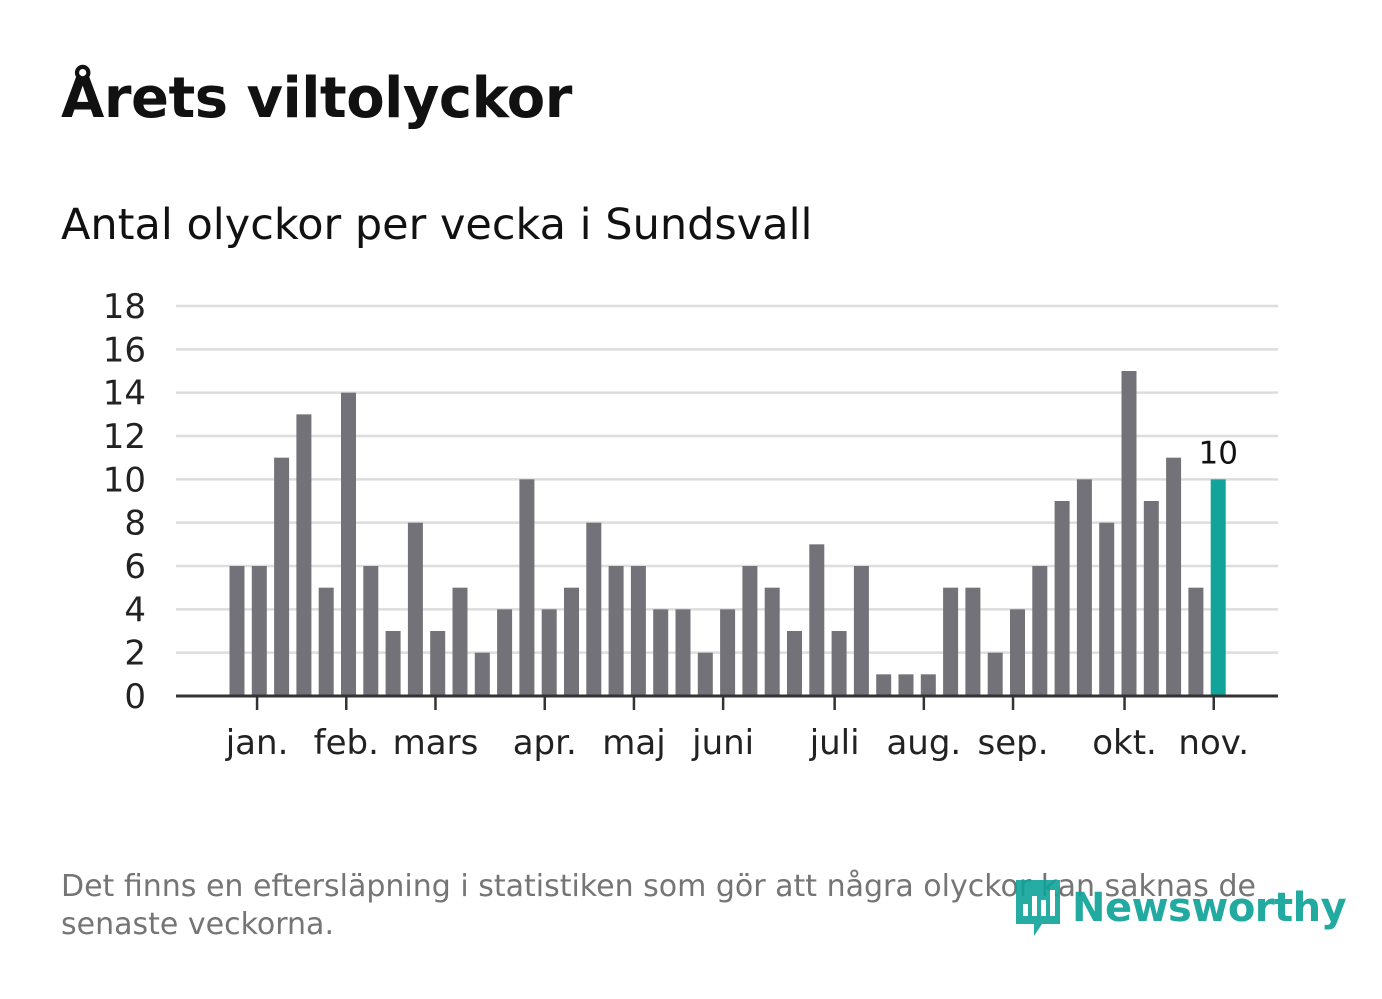 The width and height of the screenshot is (1382, 999). I want to click on y-tick-label: 8, so click(135, 524).